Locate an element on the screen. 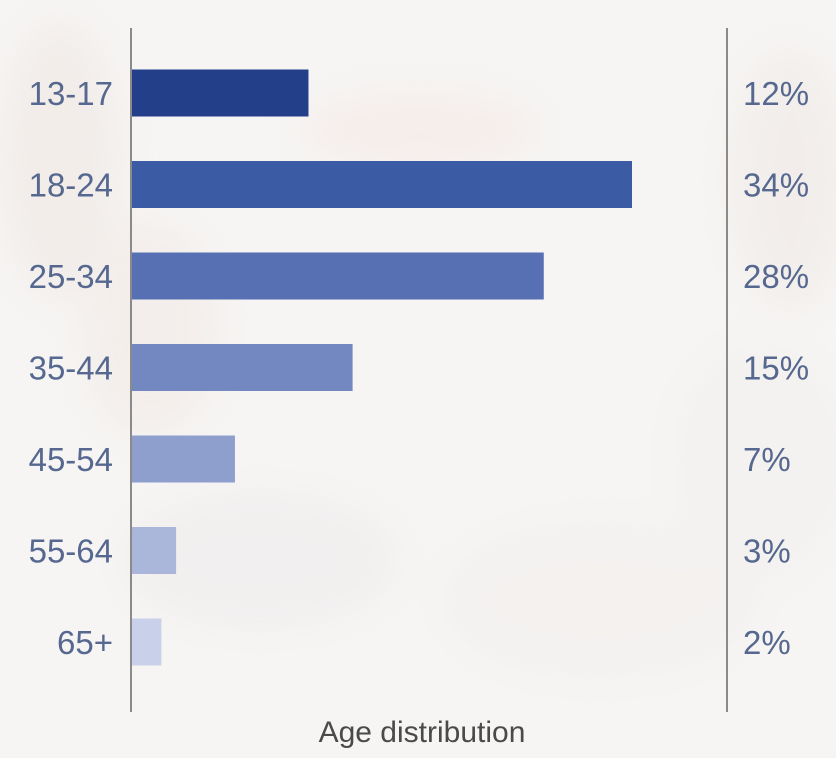  value-labels-group: 12% 34% 28% 15% 7% 3% 2% is located at coordinates (776, 368).